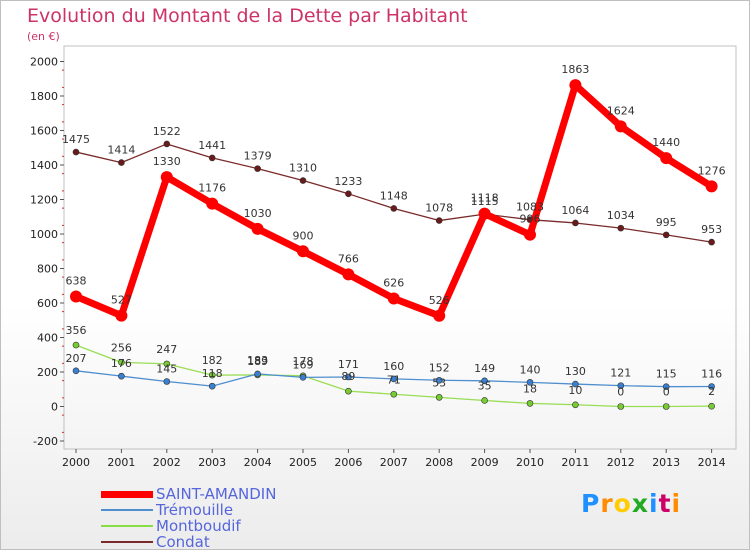 Image resolution: width=750 pixels, height=550 pixels. I want to click on data-label: 35, so click(485, 385).